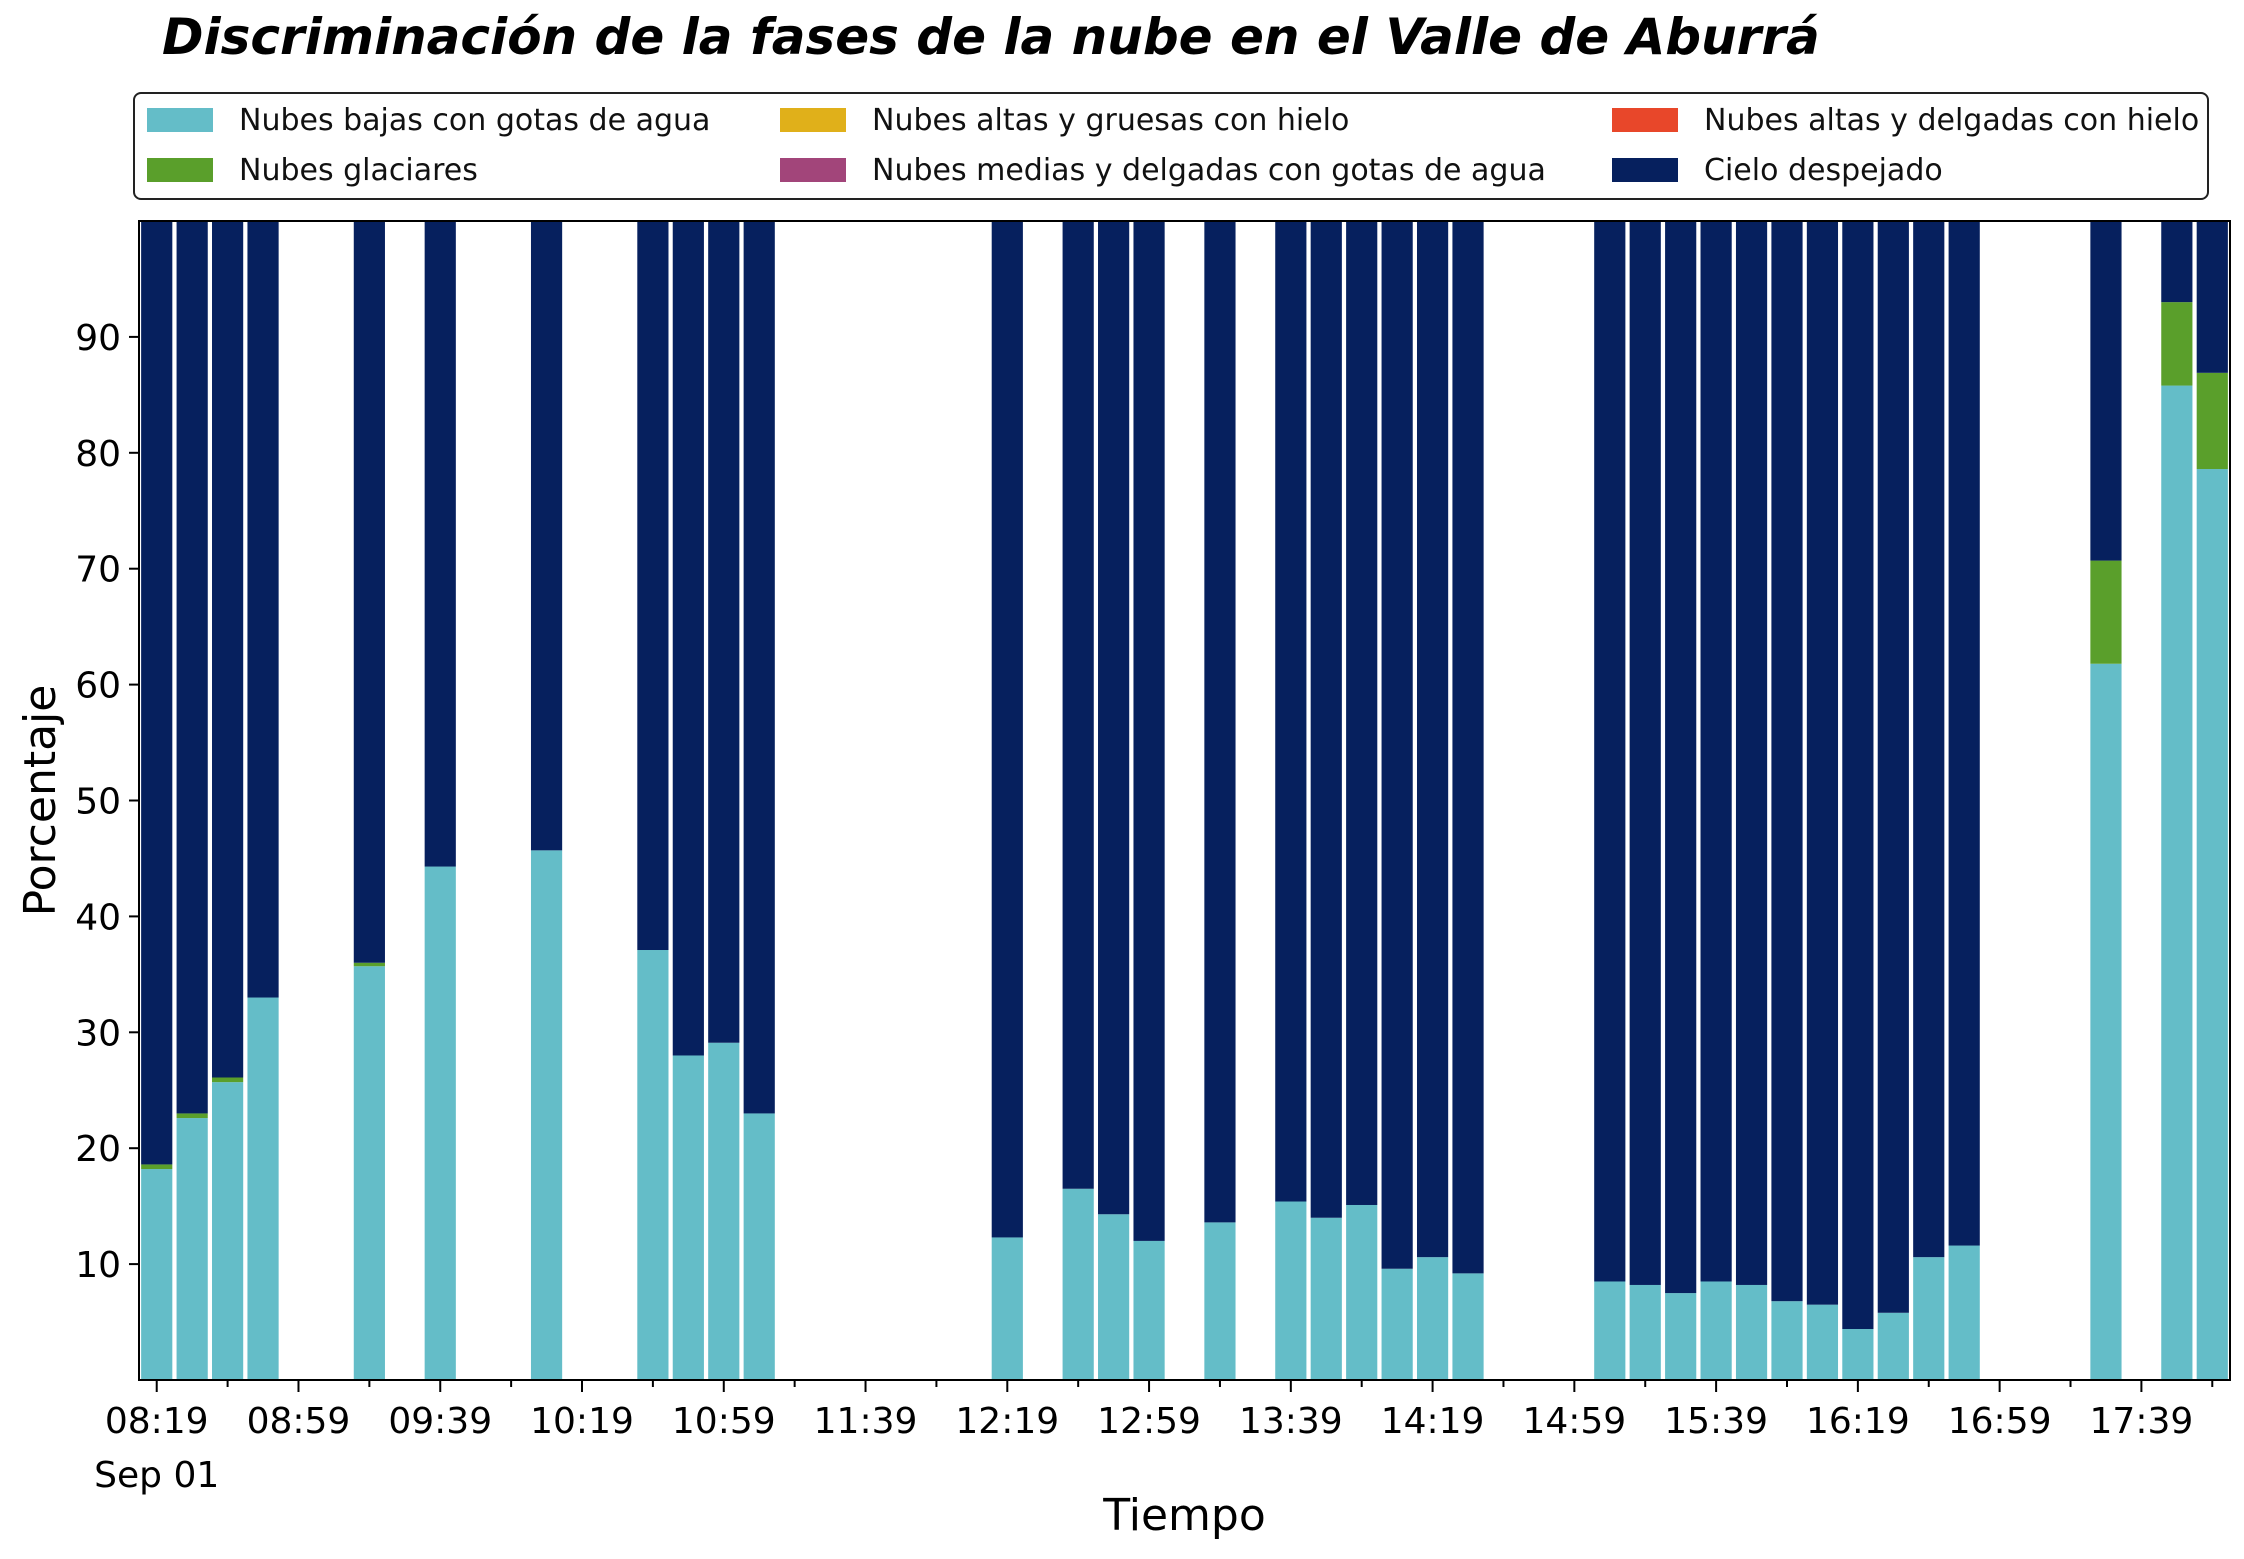  I want to click on y-tick-label: 40, so click(98, 917).